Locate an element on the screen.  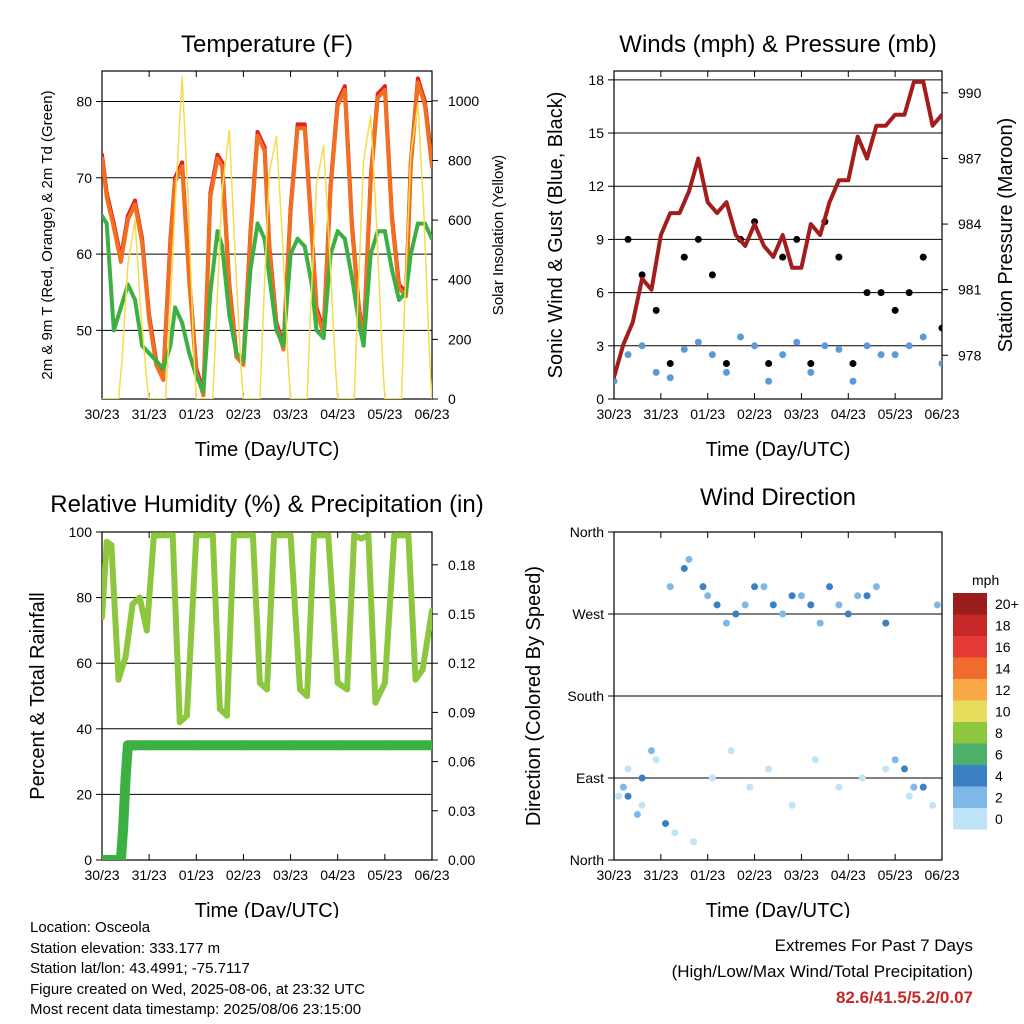
y-tick-label: 70 is located at coordinates (84, 178).